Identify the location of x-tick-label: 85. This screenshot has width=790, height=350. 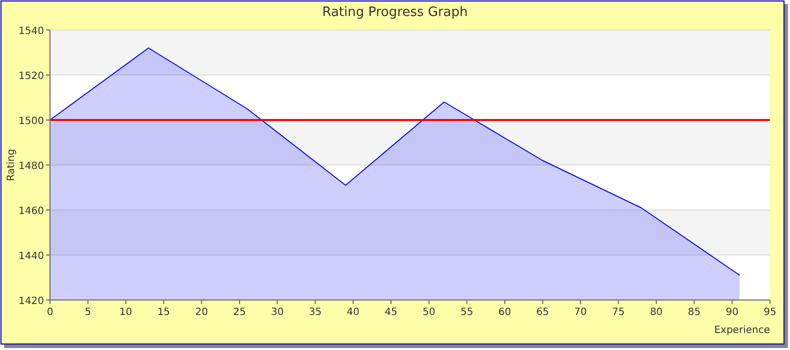
(694, 312).